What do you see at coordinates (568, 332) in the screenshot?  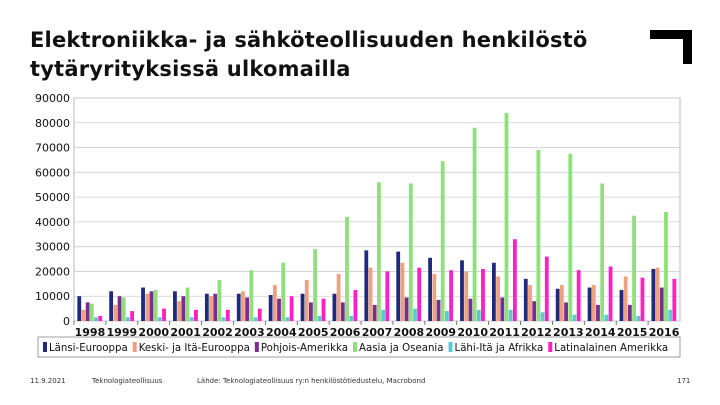 I see `x-tick-label: 2013` at bounding box center [568, 332].